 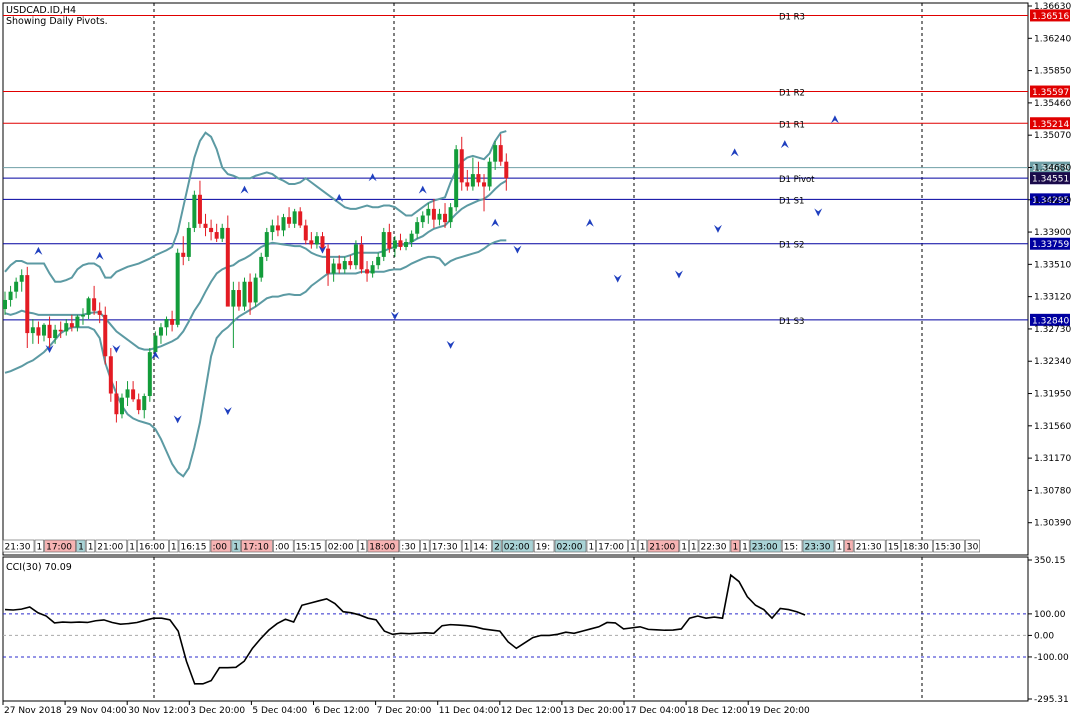 What do you see at coordinates (405, 629) in the screenshot?
I see `cci-line` at bounding box center [405, 629].